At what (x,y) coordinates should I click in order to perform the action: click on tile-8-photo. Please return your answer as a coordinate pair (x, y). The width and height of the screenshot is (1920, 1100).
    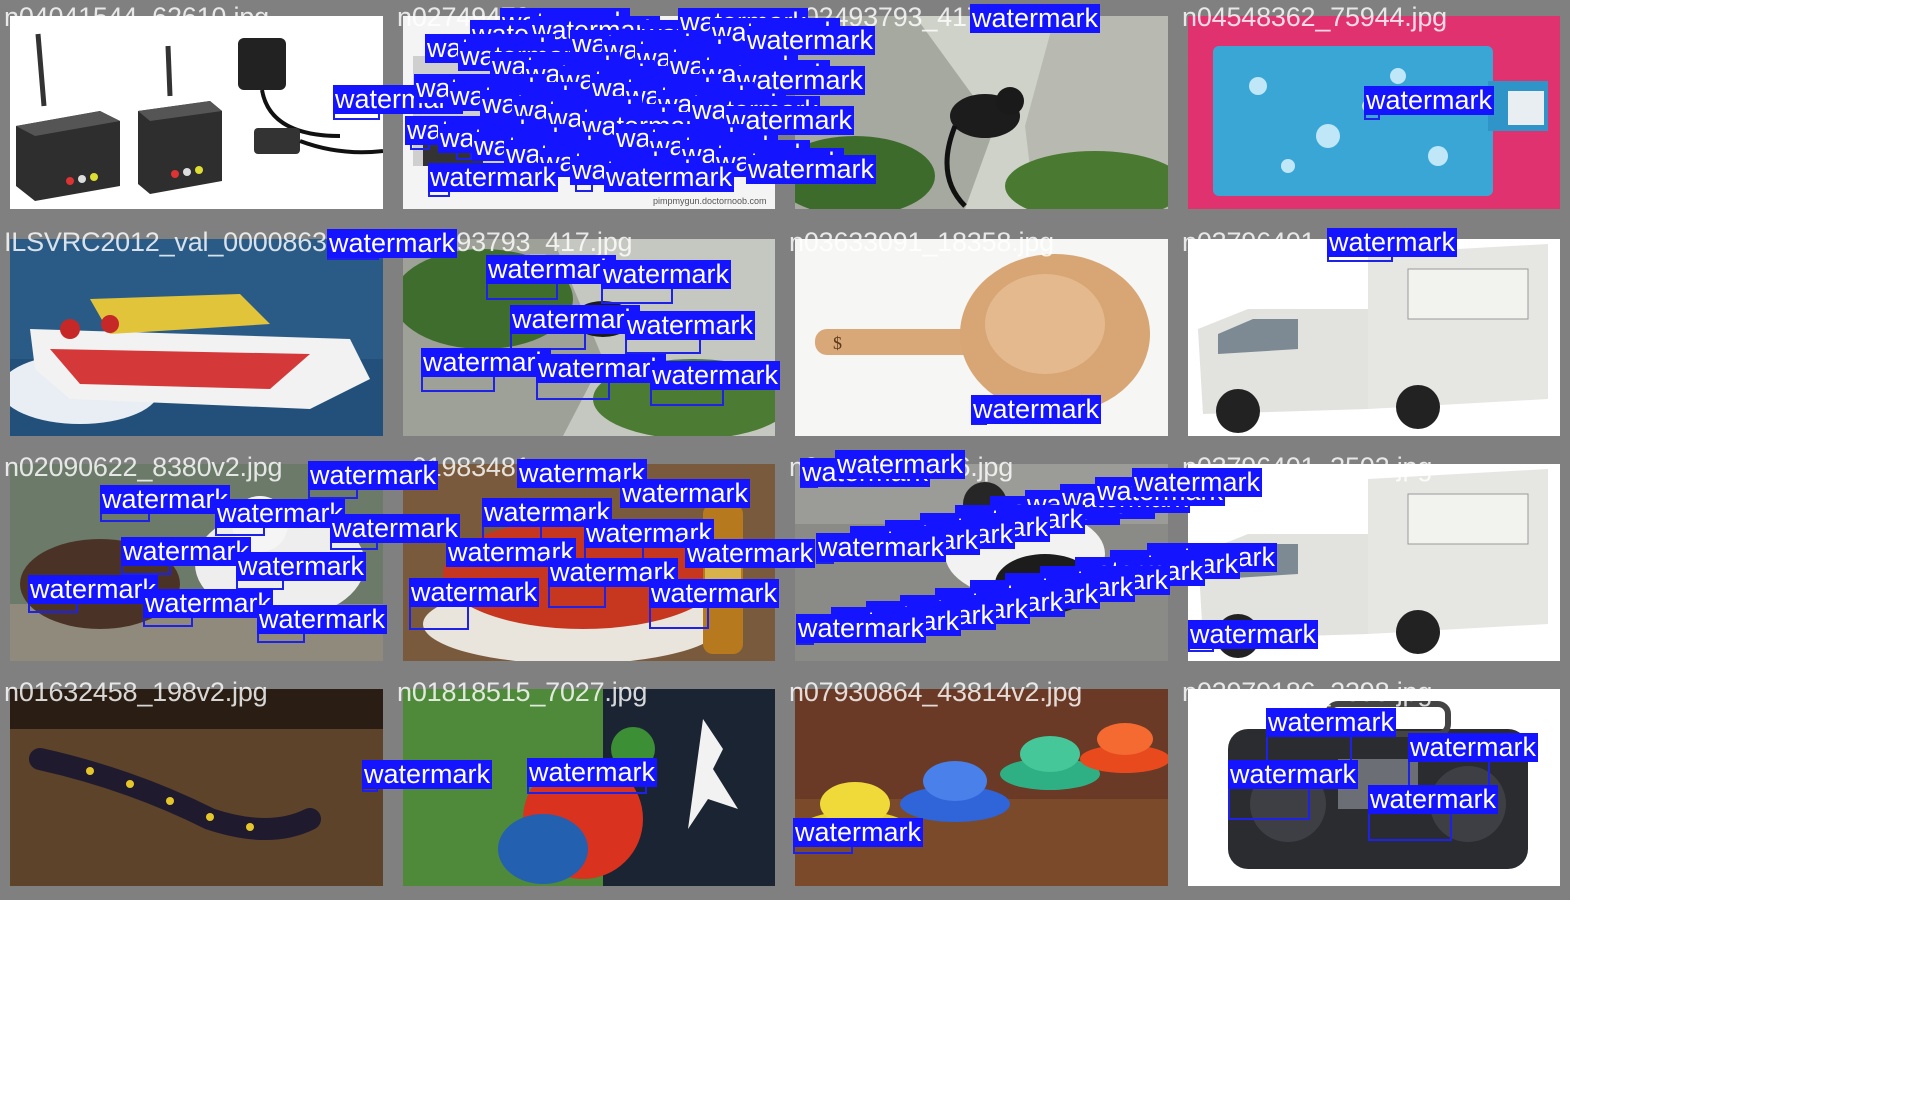
    Looking at the image, I should click on (1374, 337).